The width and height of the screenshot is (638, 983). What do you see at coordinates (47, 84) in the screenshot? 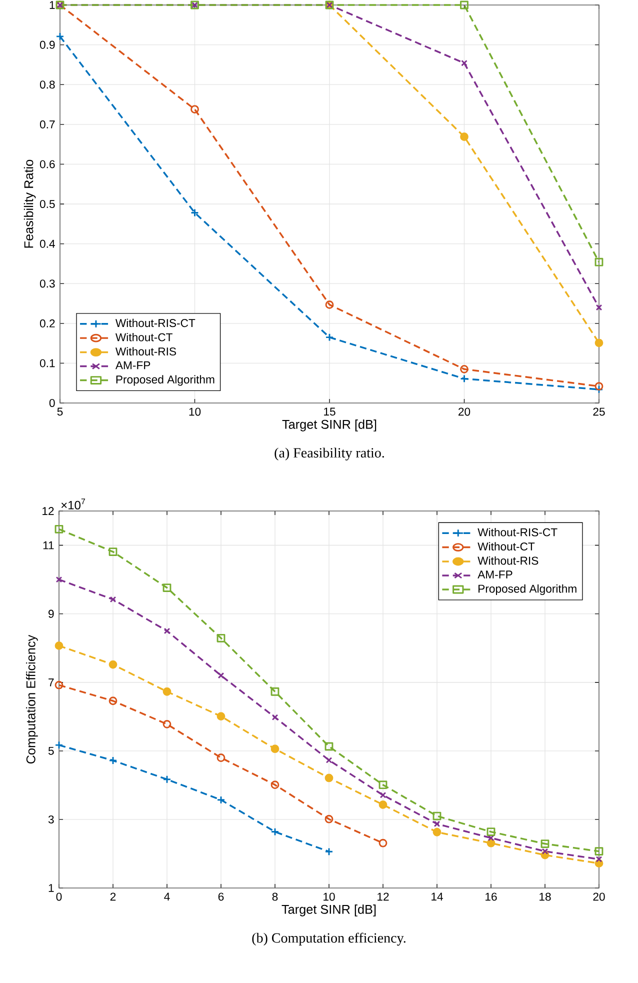
I see `y-tick-label: 0.8` at bounding box center [47, 84].